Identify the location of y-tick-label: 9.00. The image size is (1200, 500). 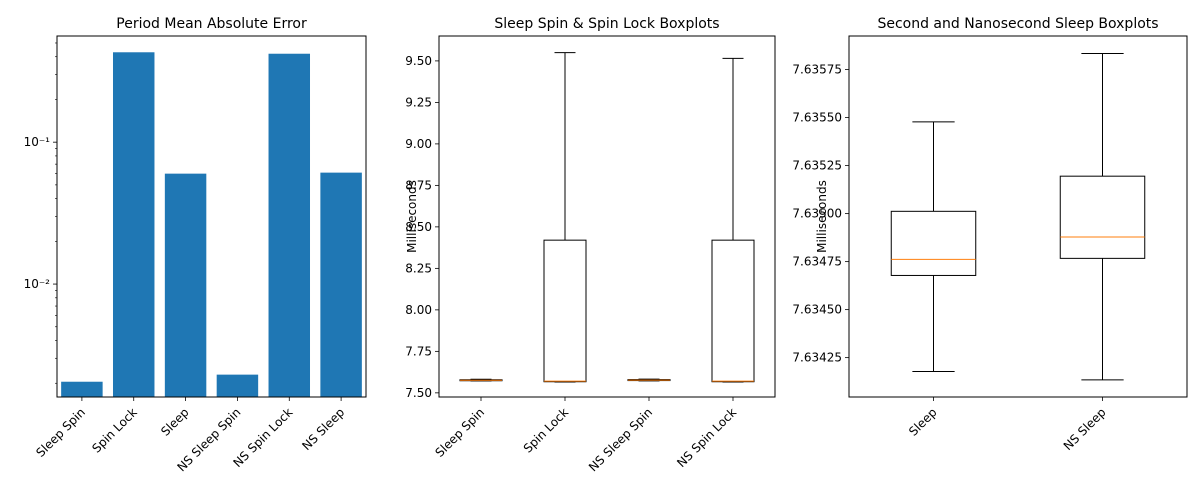
(418, 144).